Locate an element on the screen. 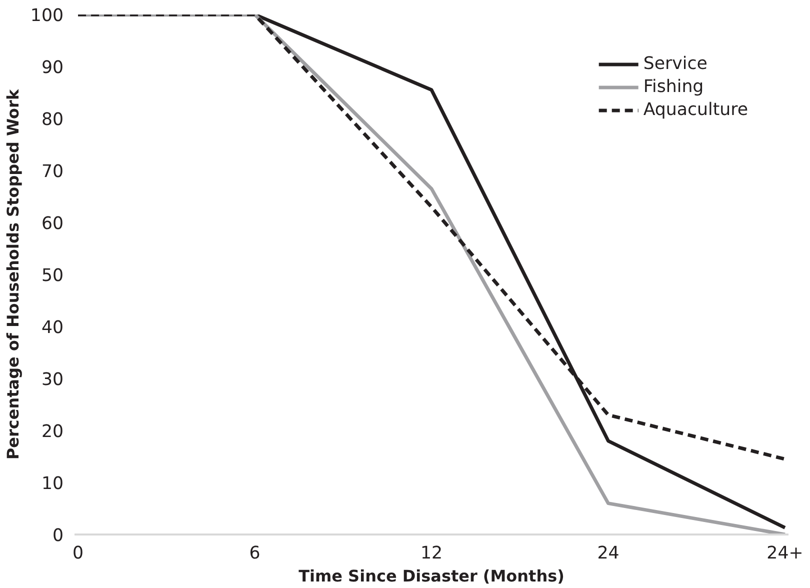 The width and height of the screenshot is (810, 588). y-tick-label: 30 is located at coordinates (52, 380).